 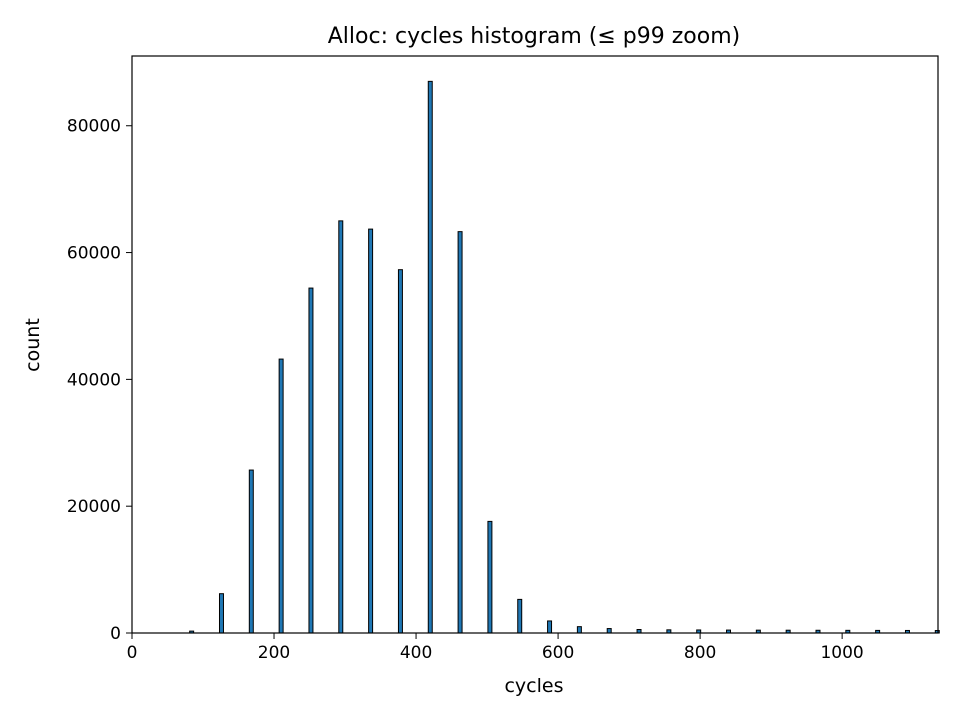 What do you see at coordinates (33, 345) in the screenshot?
I see `y-axis-label: count` at bounding box center [33, 345].